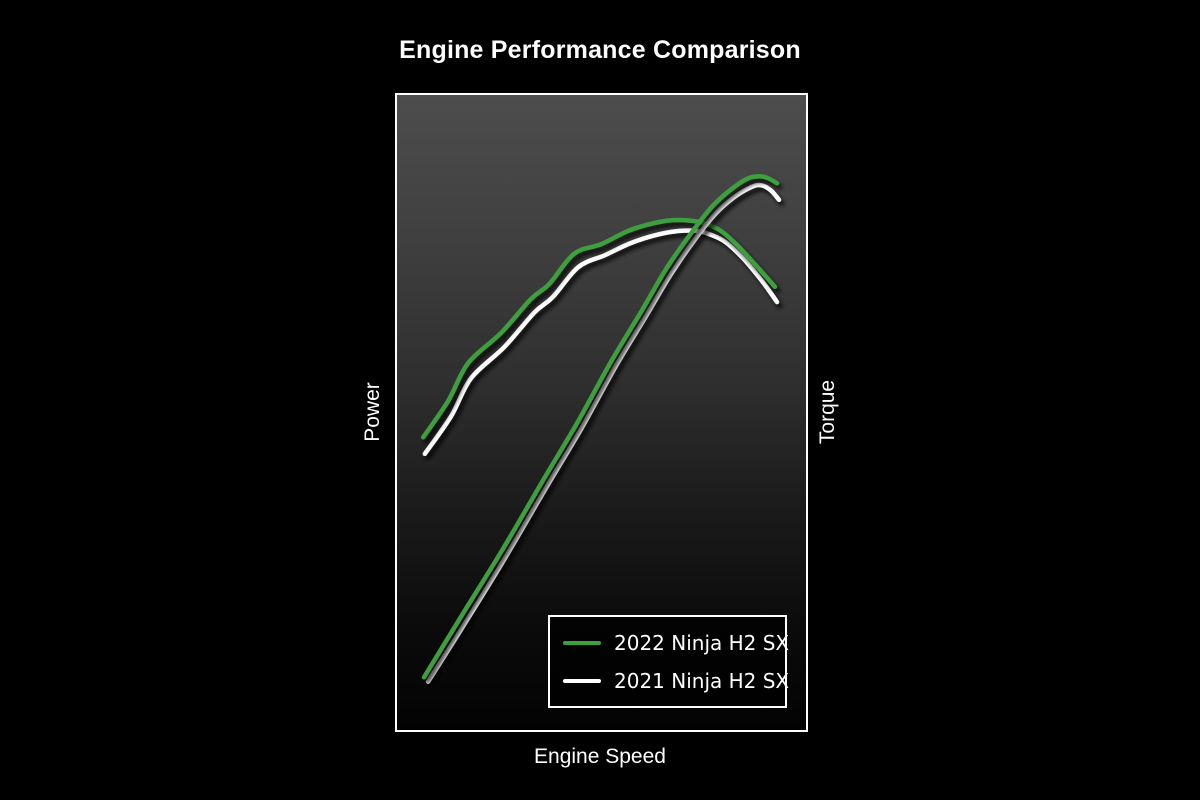 The height and width of the screenshot is (800, 1200). Describe the element at coordinates (599, 328) in the screenshot. I see `torque-2022-curve` at that location.